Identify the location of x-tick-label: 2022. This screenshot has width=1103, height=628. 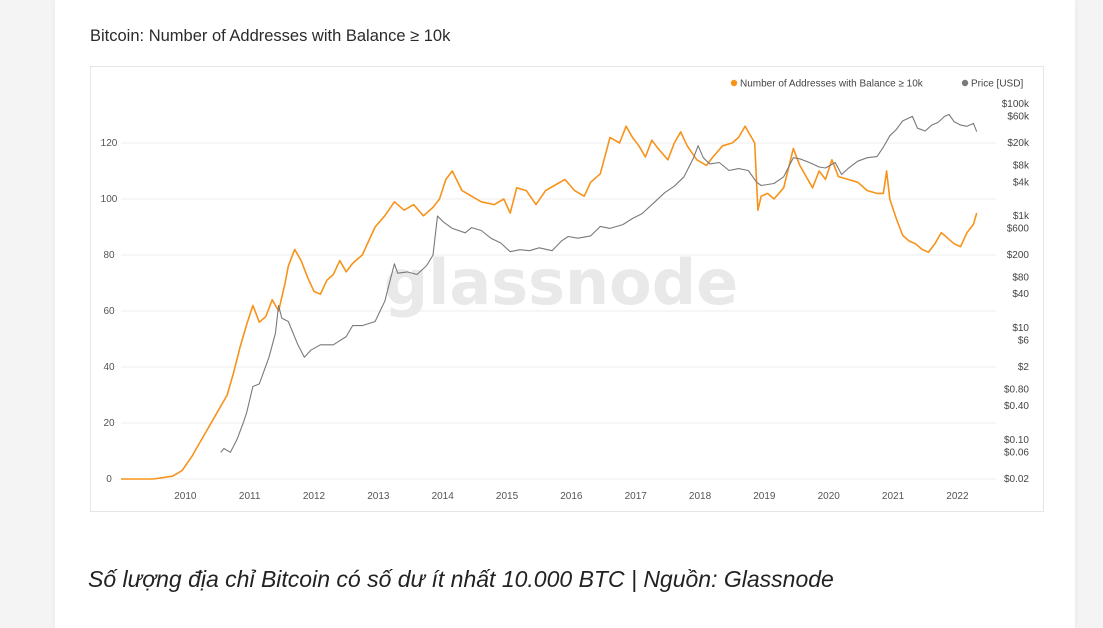
(957, 496).